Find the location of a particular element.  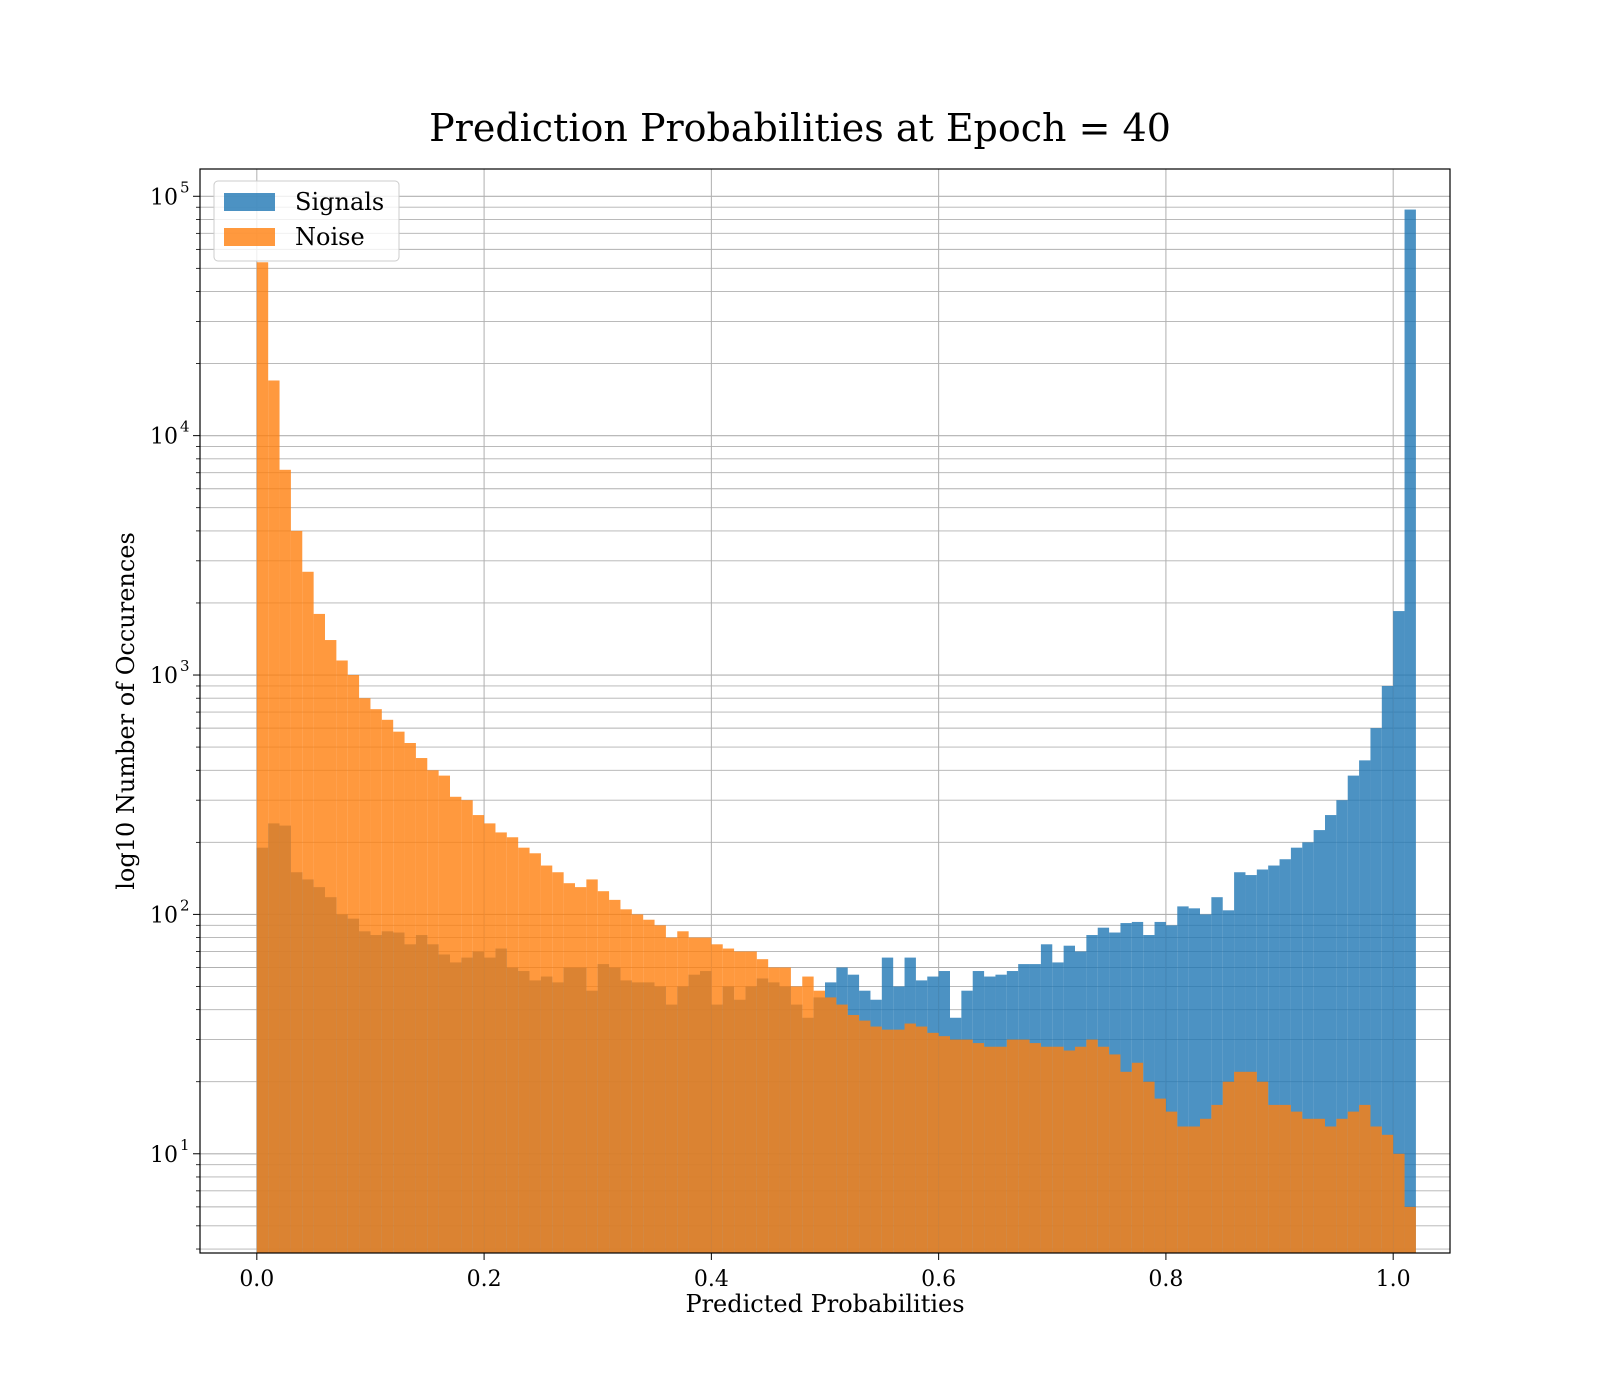

y-tick-exponent-3: 4 is located at coordinates (185, 427).